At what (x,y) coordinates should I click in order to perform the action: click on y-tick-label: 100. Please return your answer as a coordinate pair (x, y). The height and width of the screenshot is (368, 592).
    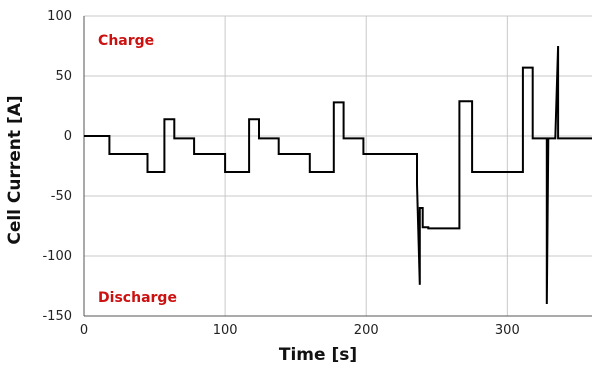
    Looking at the image, I should click on (59, 16).